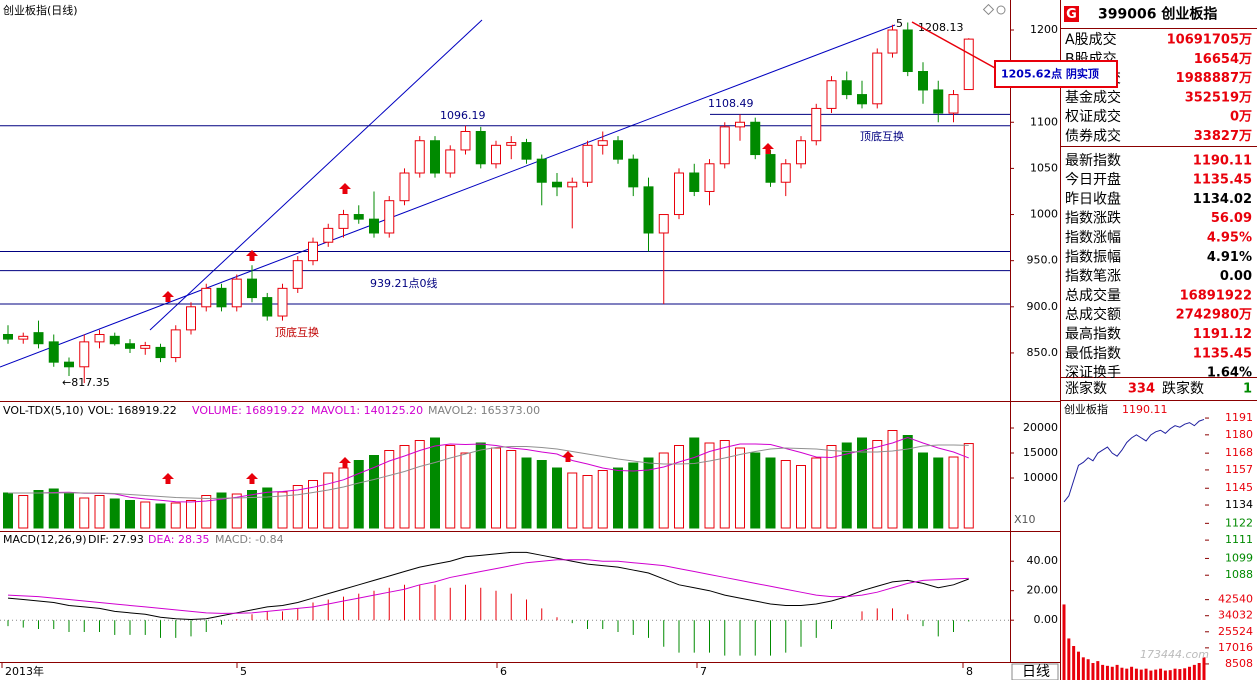 The height and width of the screenshot is (680, 1257). What do you see at coordinates (1040, 427) in the screenshot?
I see `y-tick-label: 20000` at bounding box center [1040, 427].